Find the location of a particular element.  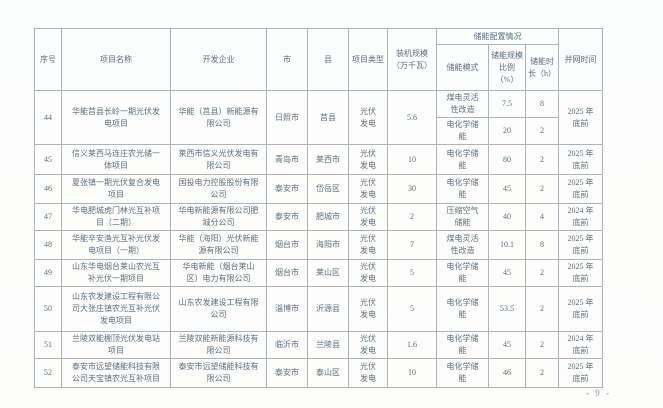

cell-city: 青岛市 is located at coordinates (287, 159).